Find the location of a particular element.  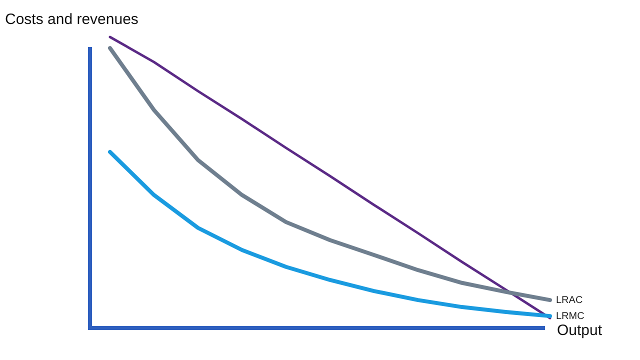

series-label: LRAC is located at coordinates (569, 300).